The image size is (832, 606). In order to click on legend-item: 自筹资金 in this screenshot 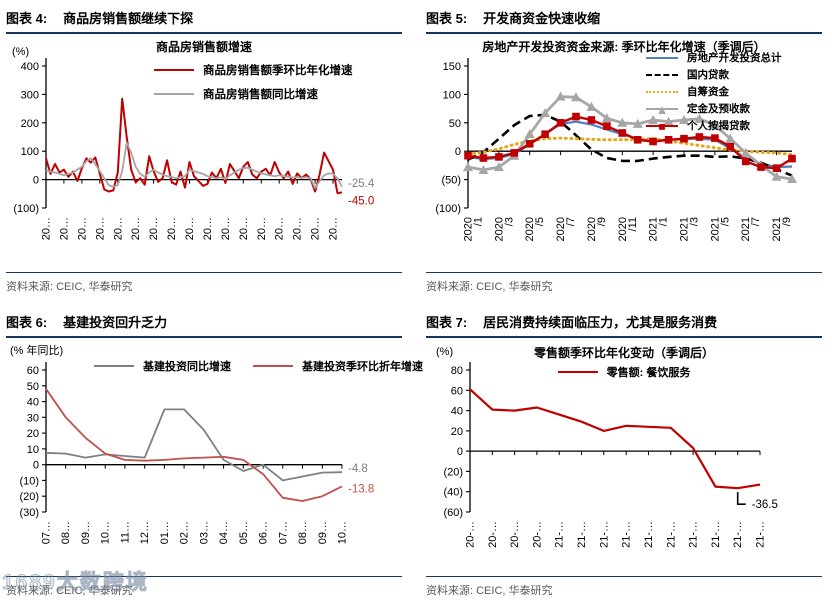, I will do `click(714, 91)`.